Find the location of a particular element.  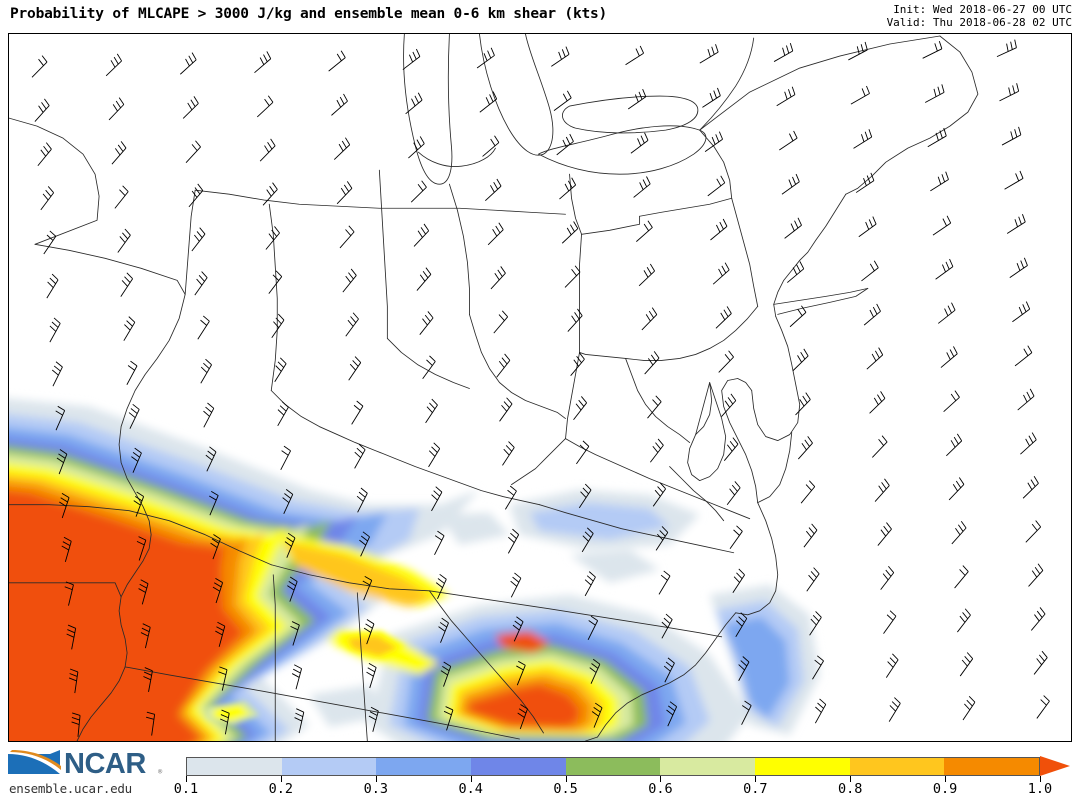

colorbar-ticks is located at coordinates (628, 779).